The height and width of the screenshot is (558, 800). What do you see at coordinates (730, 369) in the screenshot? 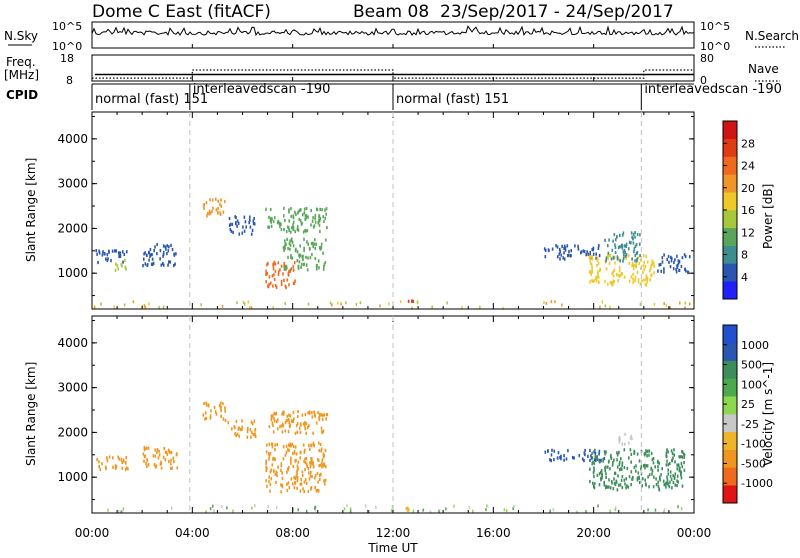
I see `colorbar-swatch` at bounding box center [730, 369].